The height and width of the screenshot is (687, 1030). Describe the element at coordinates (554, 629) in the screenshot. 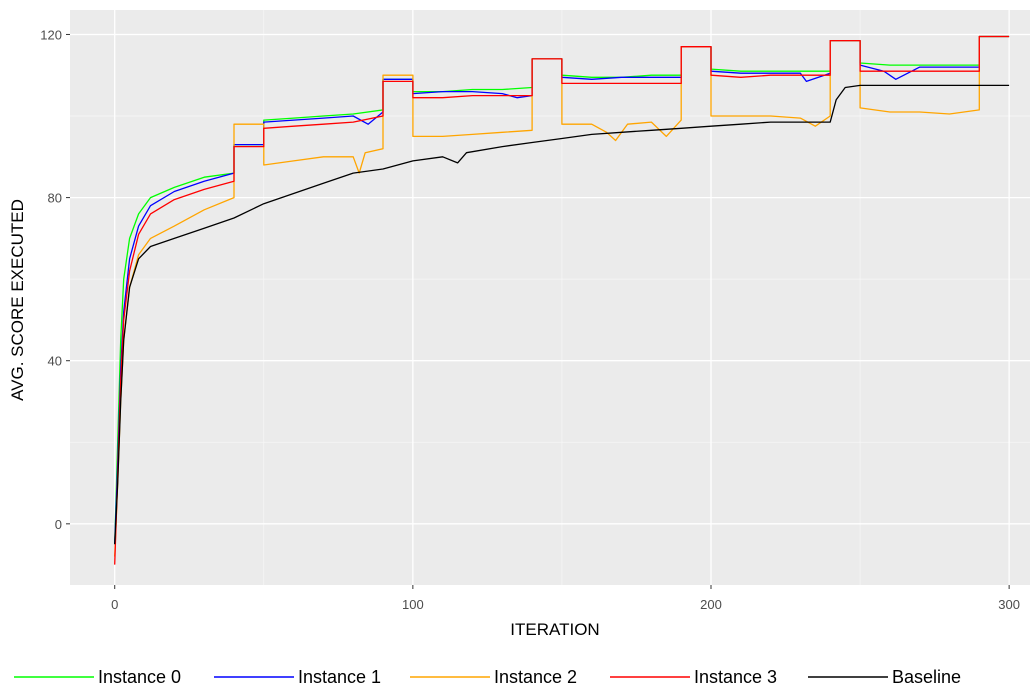

I see `x-axis-title: ITERATION` at that location.